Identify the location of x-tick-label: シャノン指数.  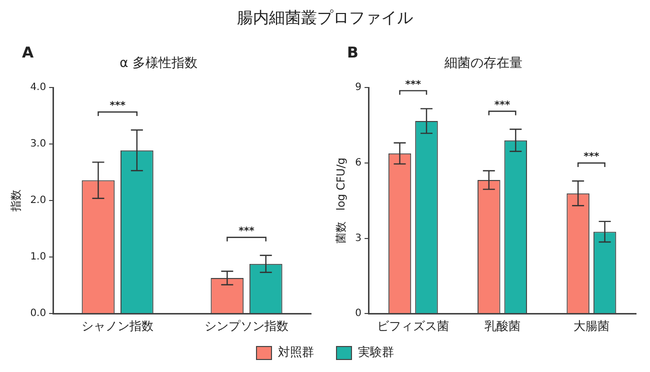
(118, 325).